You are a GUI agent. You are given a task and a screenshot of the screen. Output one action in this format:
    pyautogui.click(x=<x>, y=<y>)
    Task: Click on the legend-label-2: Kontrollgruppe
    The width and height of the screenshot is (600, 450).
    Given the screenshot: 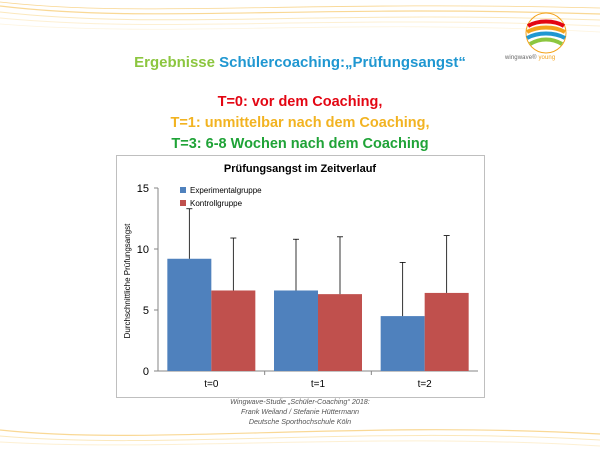 What is the action you would take?
    pyautogui.click(x=216, y=203)
    